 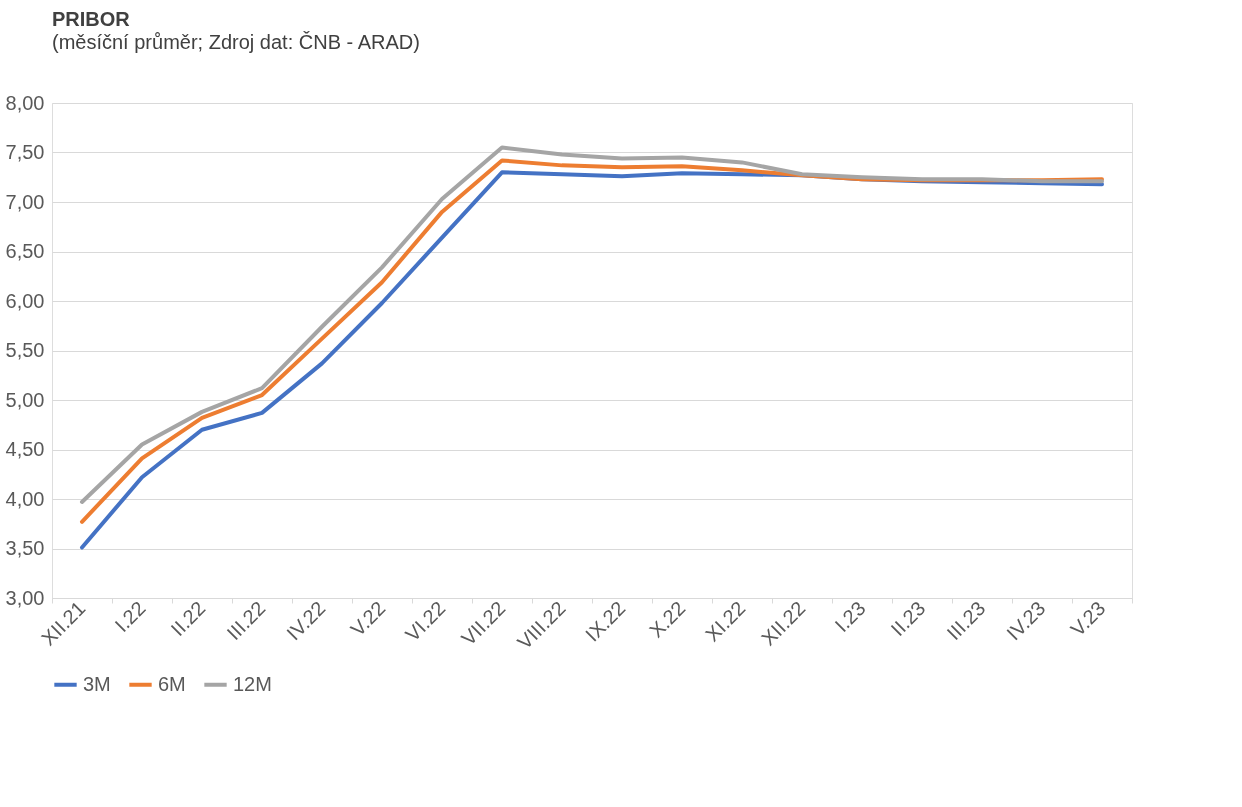 I want to click on legend-label: 6M, so click(x=172, y=683).